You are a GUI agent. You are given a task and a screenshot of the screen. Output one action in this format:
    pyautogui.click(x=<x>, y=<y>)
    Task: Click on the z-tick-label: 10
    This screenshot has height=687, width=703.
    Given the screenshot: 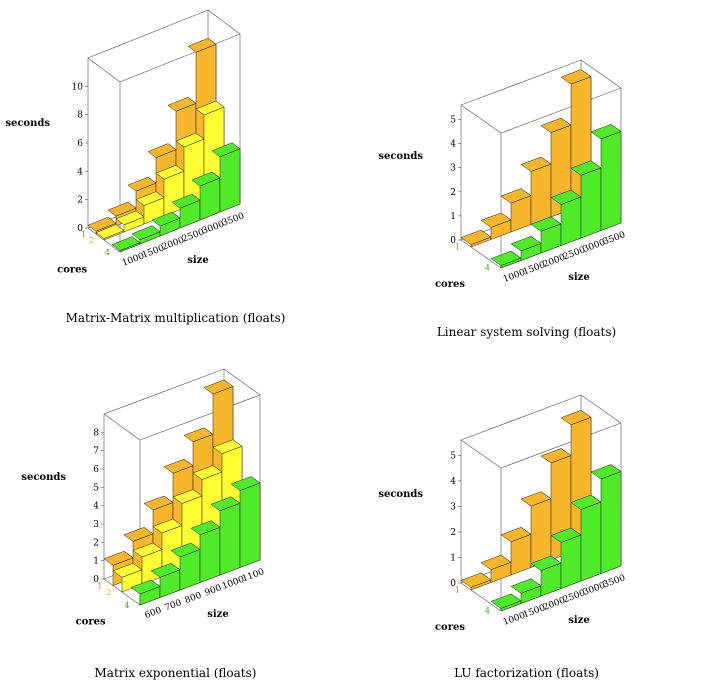 What is the action you would take?
    pyautogui.click(x=78, y=87)
    